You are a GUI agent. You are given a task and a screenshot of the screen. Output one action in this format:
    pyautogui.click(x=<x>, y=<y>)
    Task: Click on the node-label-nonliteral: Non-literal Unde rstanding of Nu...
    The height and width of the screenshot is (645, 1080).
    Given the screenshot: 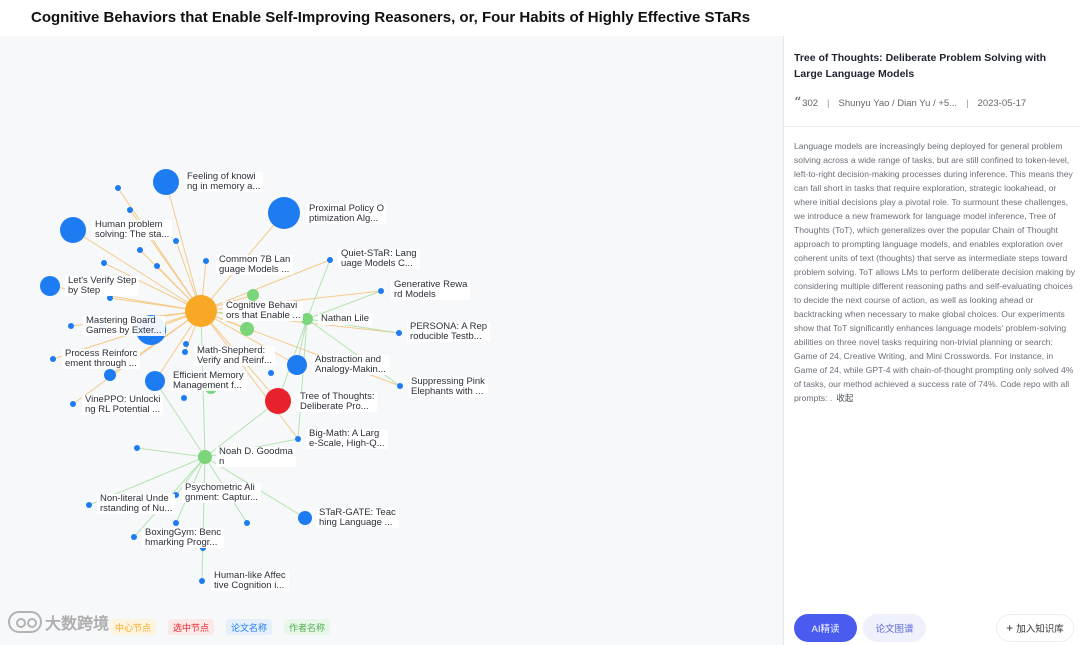 What is the action you would take?
    pyautogui.click(x=136, y=504)
    